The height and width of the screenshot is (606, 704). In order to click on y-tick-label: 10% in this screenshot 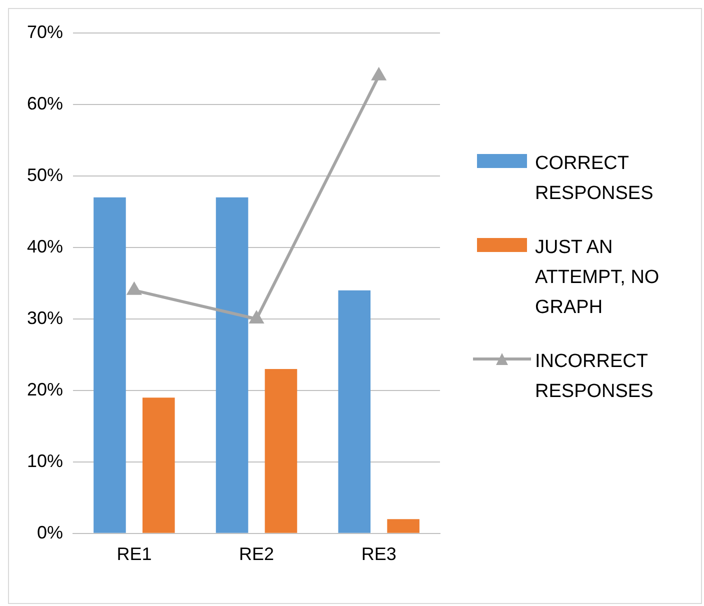, I will do `click(45, 460)`.